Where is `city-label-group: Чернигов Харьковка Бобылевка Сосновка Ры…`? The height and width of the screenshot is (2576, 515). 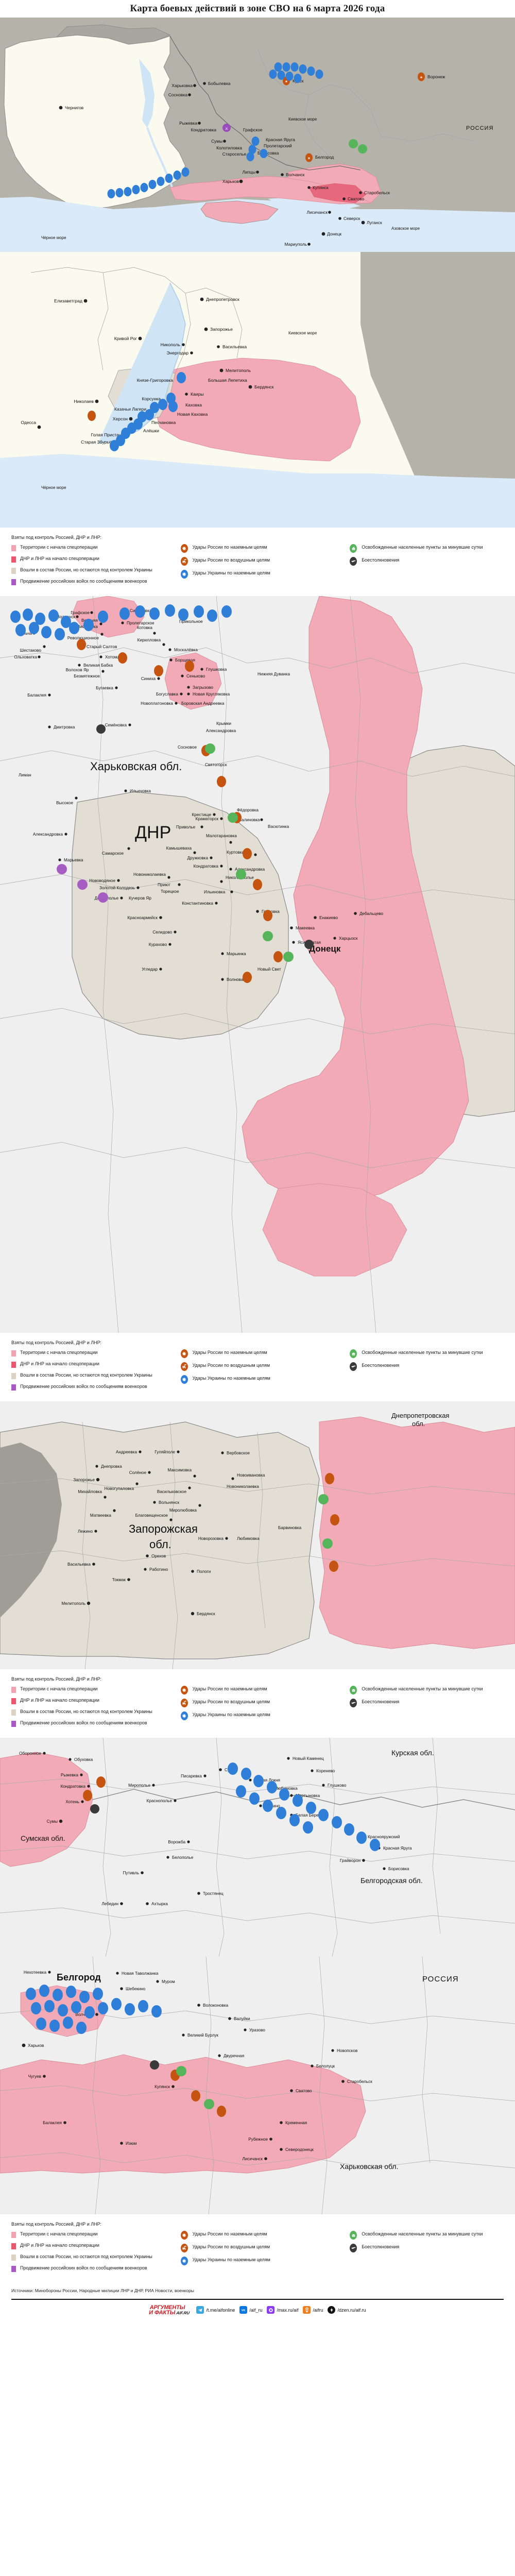 city-label-group: Чернигов Харьковка Бобылевка Сосновка Ры… is located at coordinates (252, 160).